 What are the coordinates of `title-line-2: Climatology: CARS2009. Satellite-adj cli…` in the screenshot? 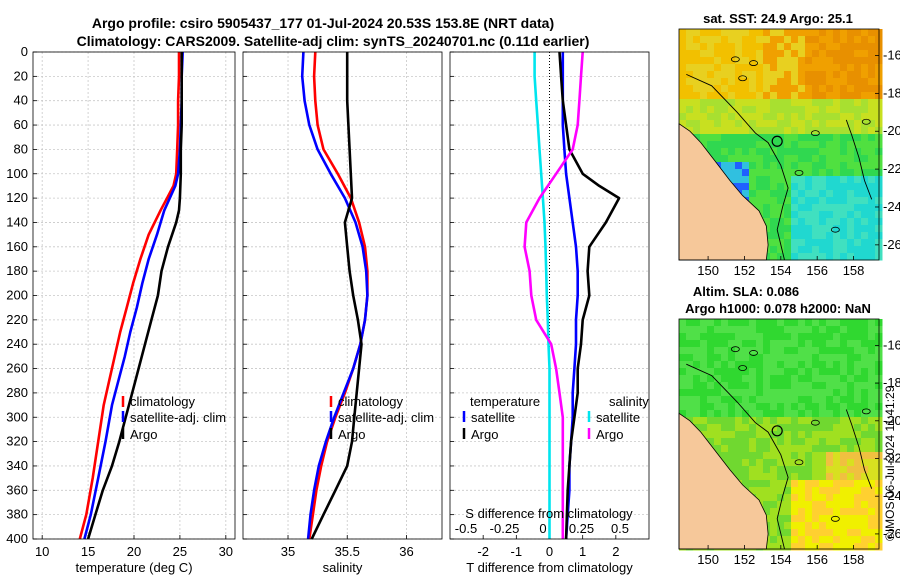 It's located at (333, 41).